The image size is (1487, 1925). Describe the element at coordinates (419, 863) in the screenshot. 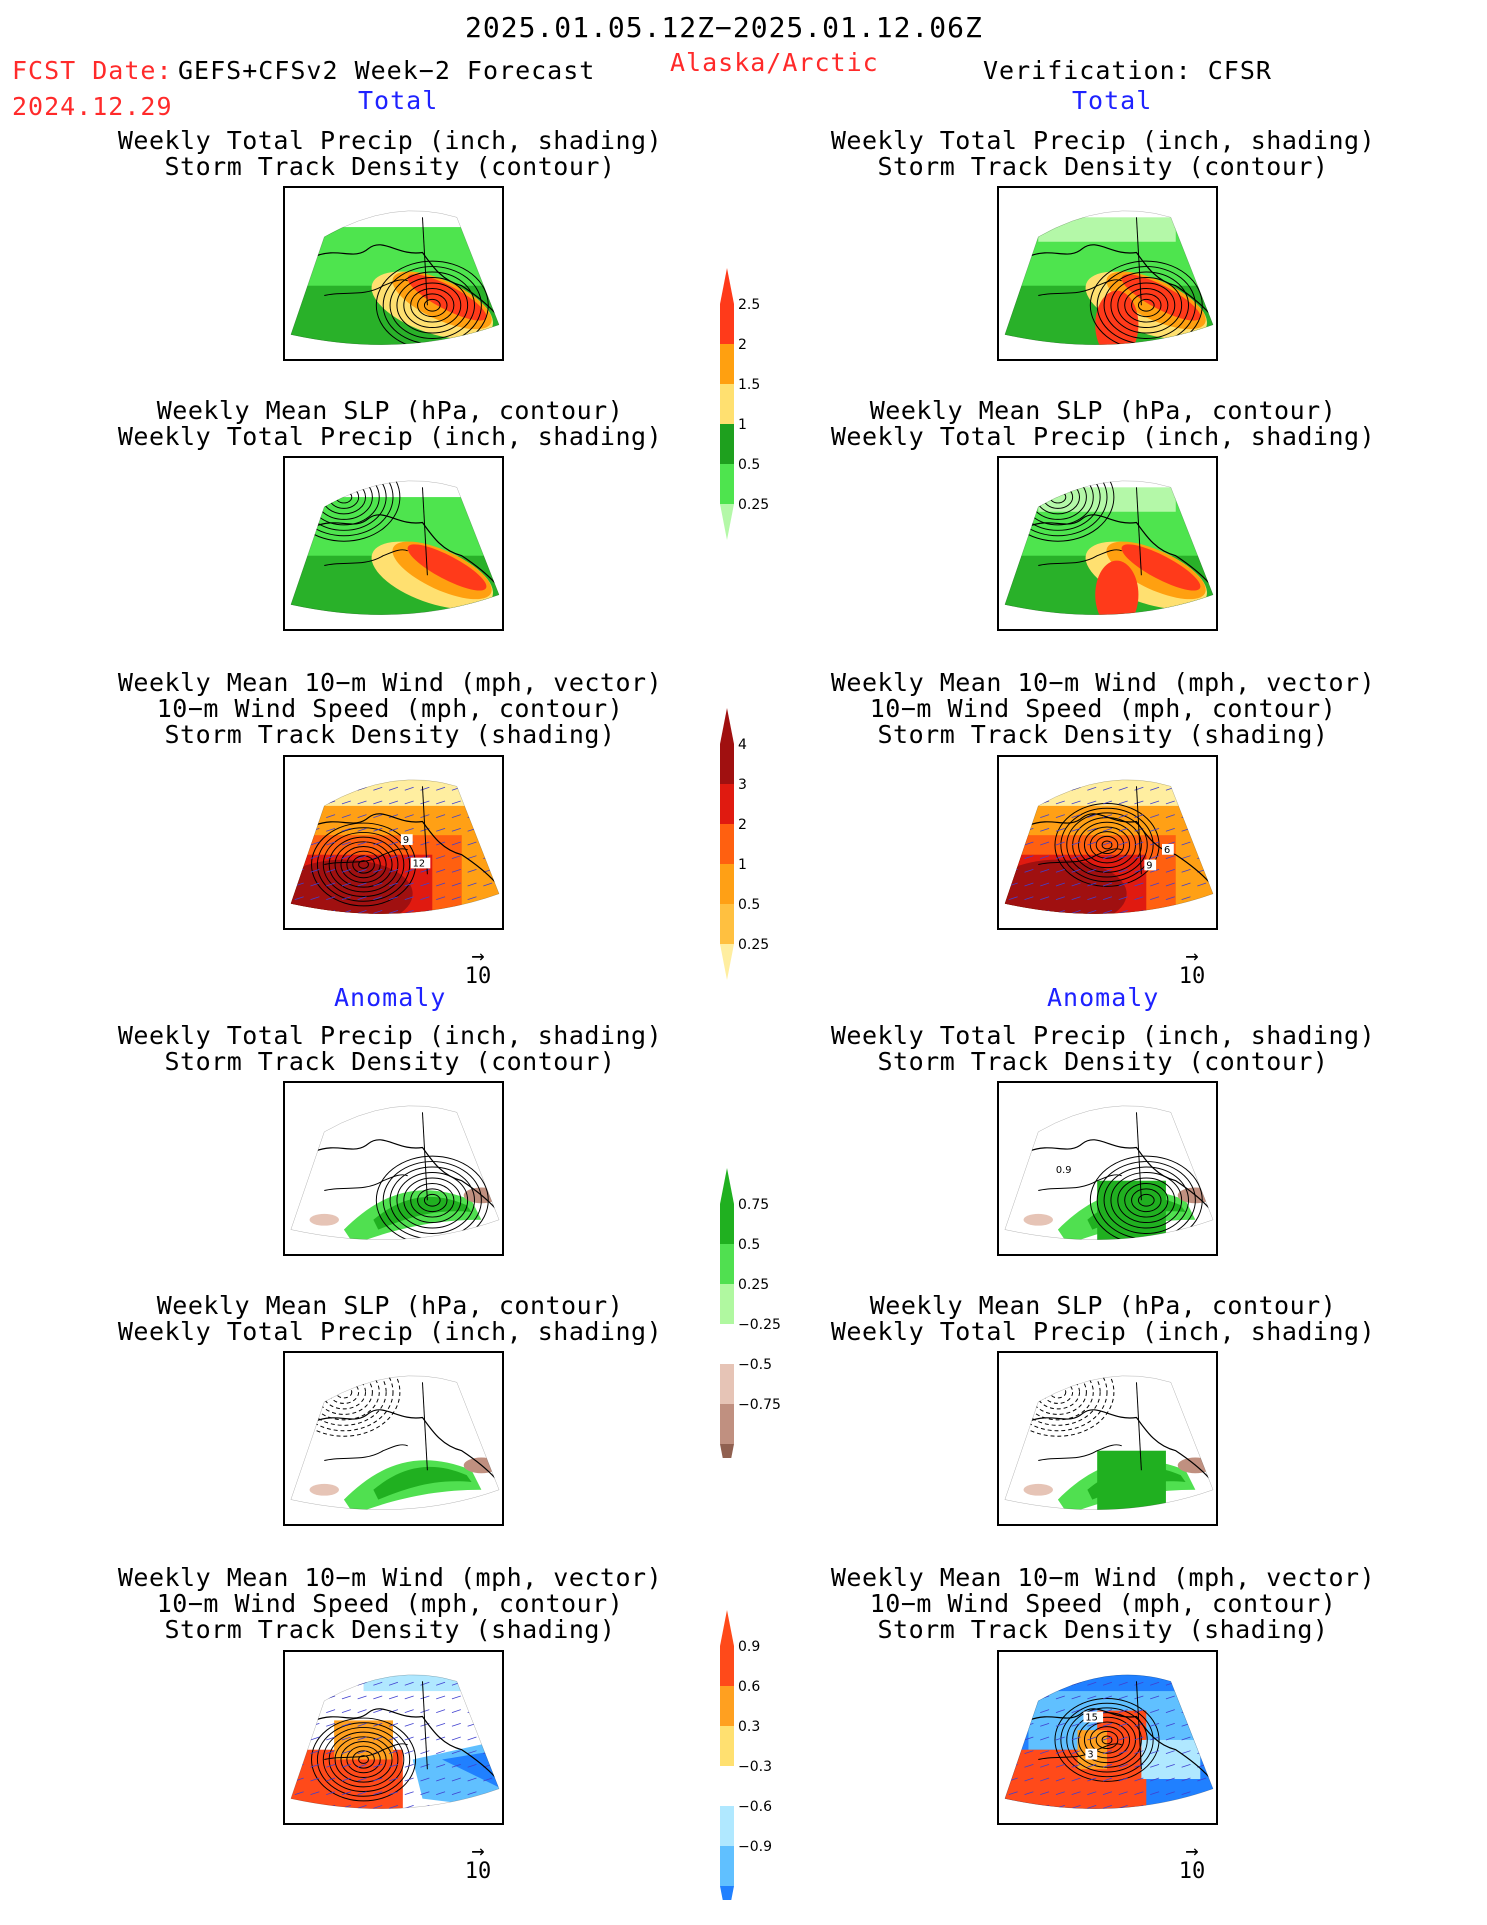

I see `contour-value-label: 12` at that location.